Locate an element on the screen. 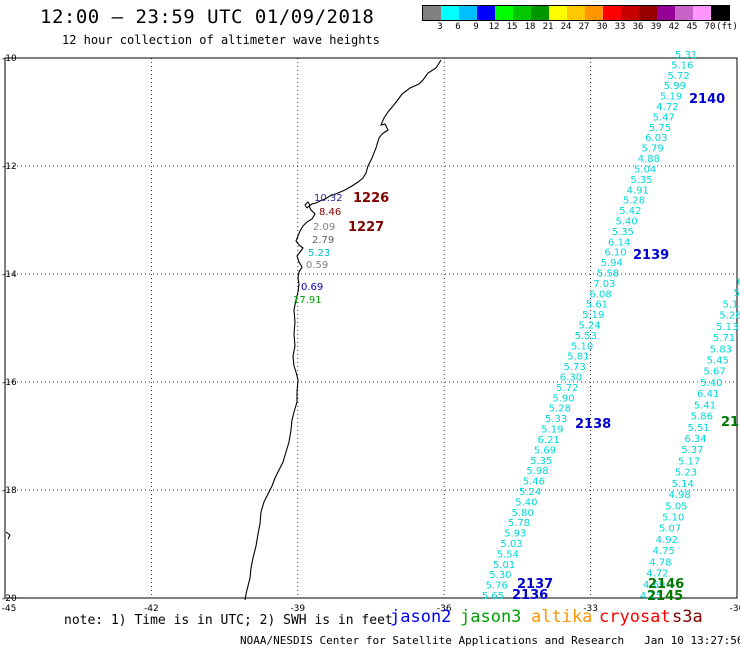 Image resolution: width=740 pixels, height=650 pixels. pass-number-label: 2146 is located at coordinates (666, 584).